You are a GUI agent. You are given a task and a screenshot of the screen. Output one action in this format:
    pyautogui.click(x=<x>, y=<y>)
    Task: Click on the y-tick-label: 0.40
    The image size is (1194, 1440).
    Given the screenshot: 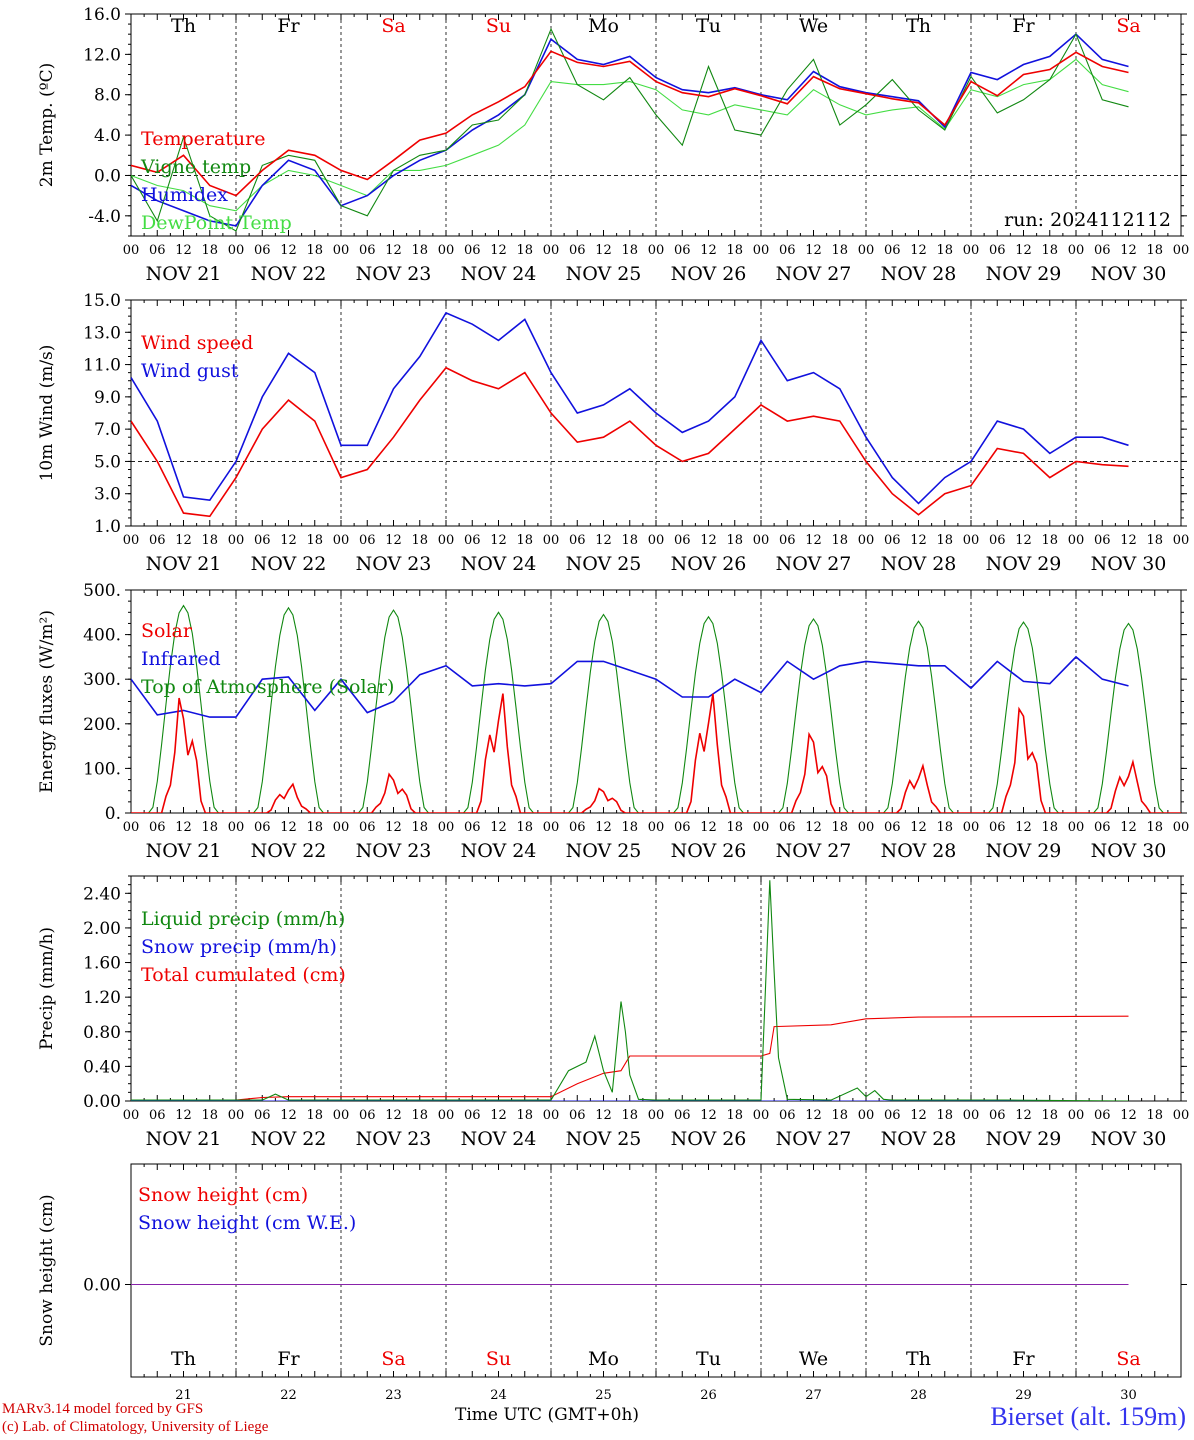 What is the action you would take?
    pyautogui.click(x=102, y=1067)
    